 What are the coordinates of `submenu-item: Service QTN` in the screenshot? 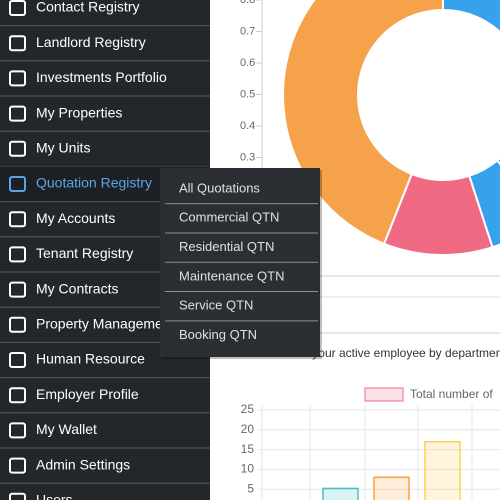 It's located at (216, 305).